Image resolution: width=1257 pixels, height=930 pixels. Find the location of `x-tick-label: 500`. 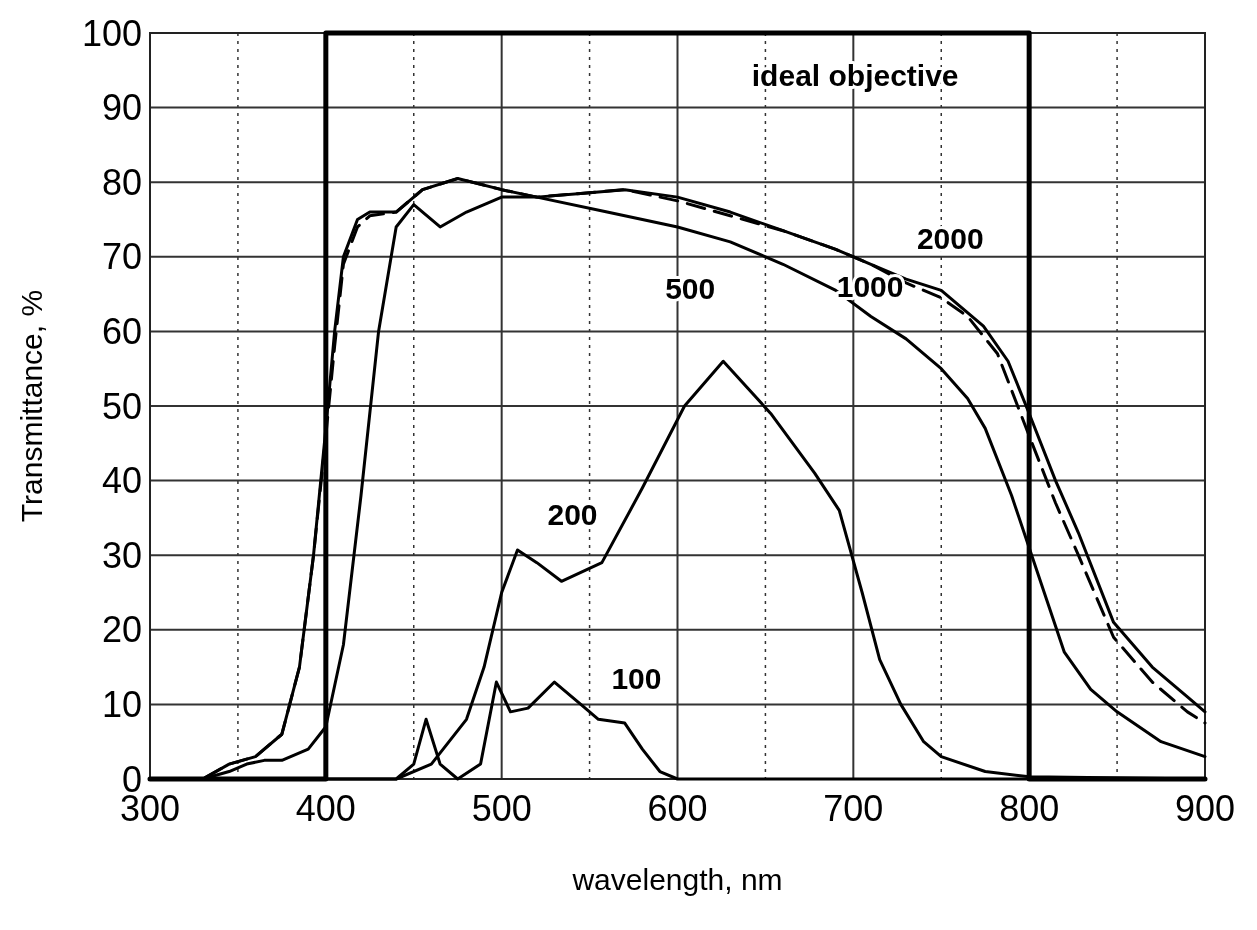

x-tick-label: 500 is located at coordinates (501, 808).